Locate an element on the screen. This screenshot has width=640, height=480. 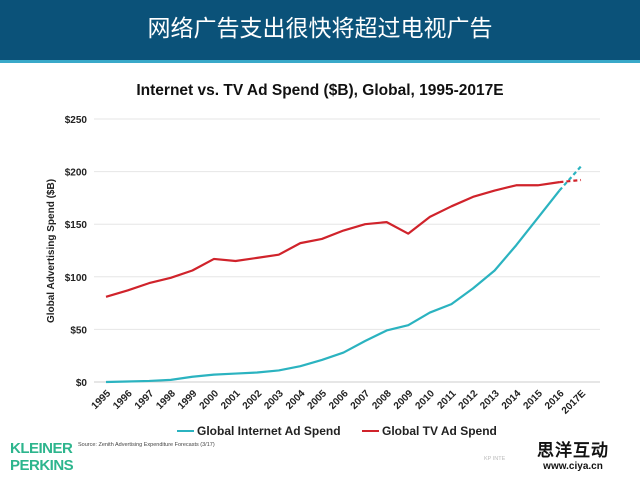
legend-swatch-tv is located at coordinates (370, 431).